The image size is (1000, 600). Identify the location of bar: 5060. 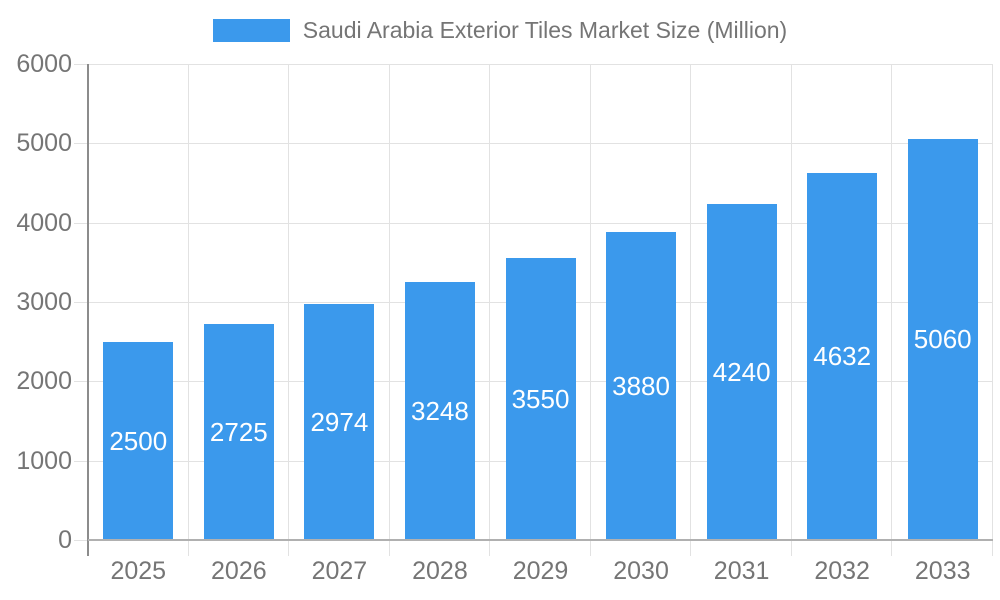
(942, 339).